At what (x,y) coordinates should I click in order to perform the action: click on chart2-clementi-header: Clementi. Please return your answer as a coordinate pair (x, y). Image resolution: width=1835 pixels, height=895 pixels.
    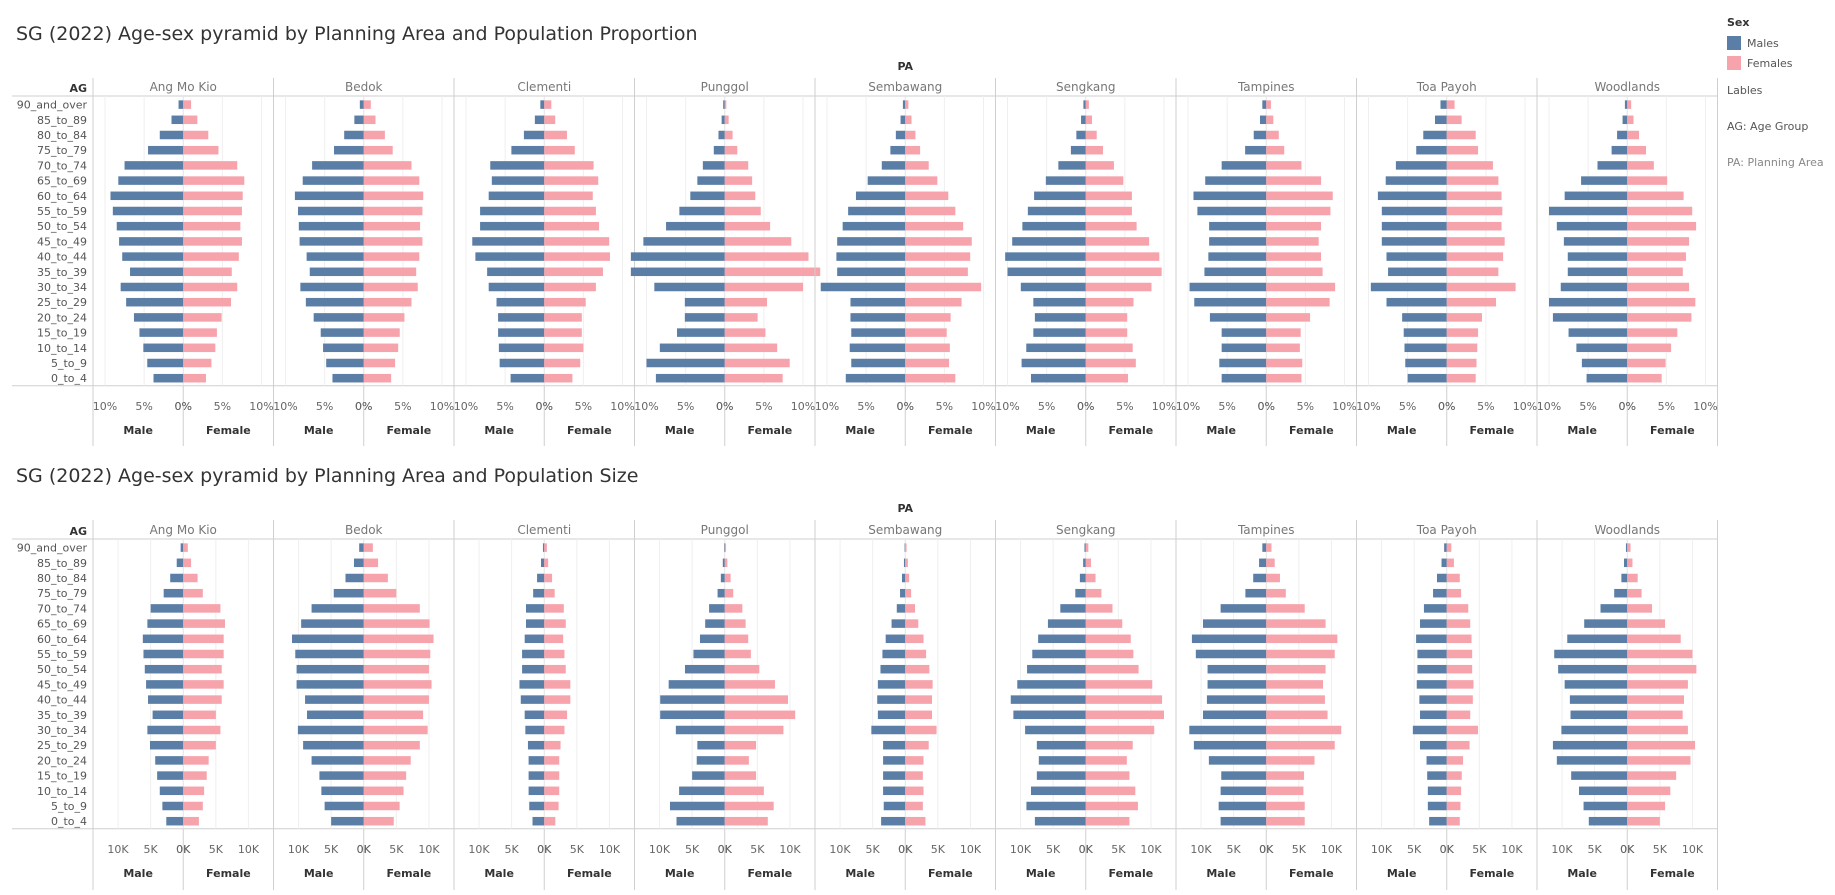
    Looking at the image, I should click on (544, 530).